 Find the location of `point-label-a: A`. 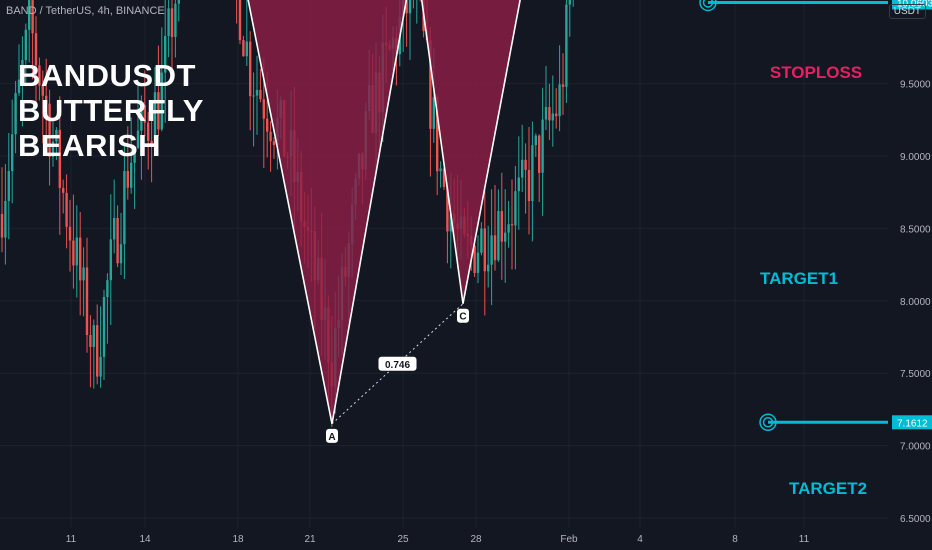

point-label-a: A is located at coordinates (331, 437).